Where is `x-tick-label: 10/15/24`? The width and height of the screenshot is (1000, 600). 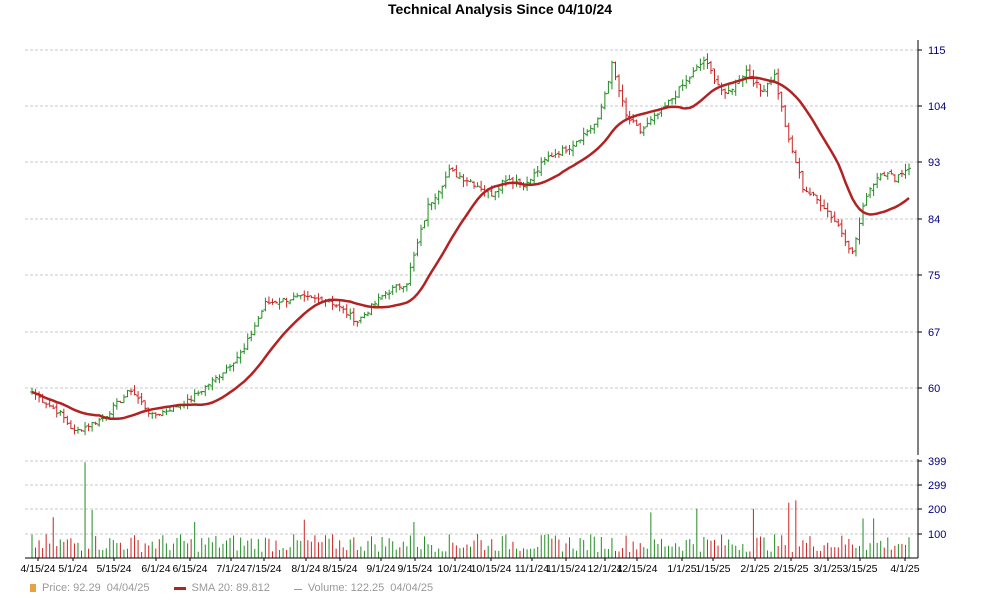
x-tick-label: 10/15/24 is located at coordinates (491, 569).